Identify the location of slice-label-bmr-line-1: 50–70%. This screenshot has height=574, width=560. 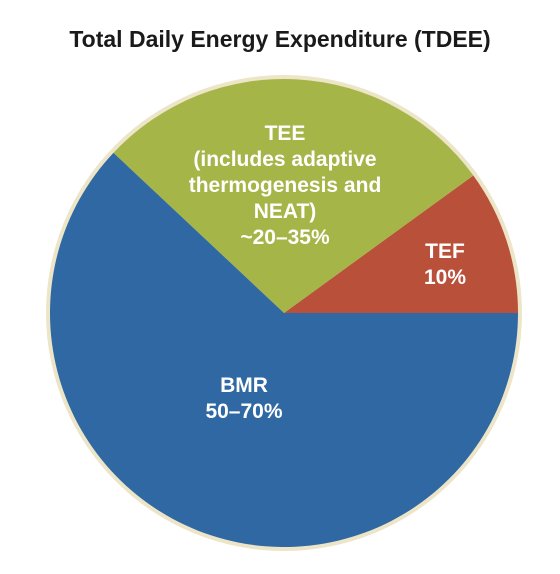
(243, 411).